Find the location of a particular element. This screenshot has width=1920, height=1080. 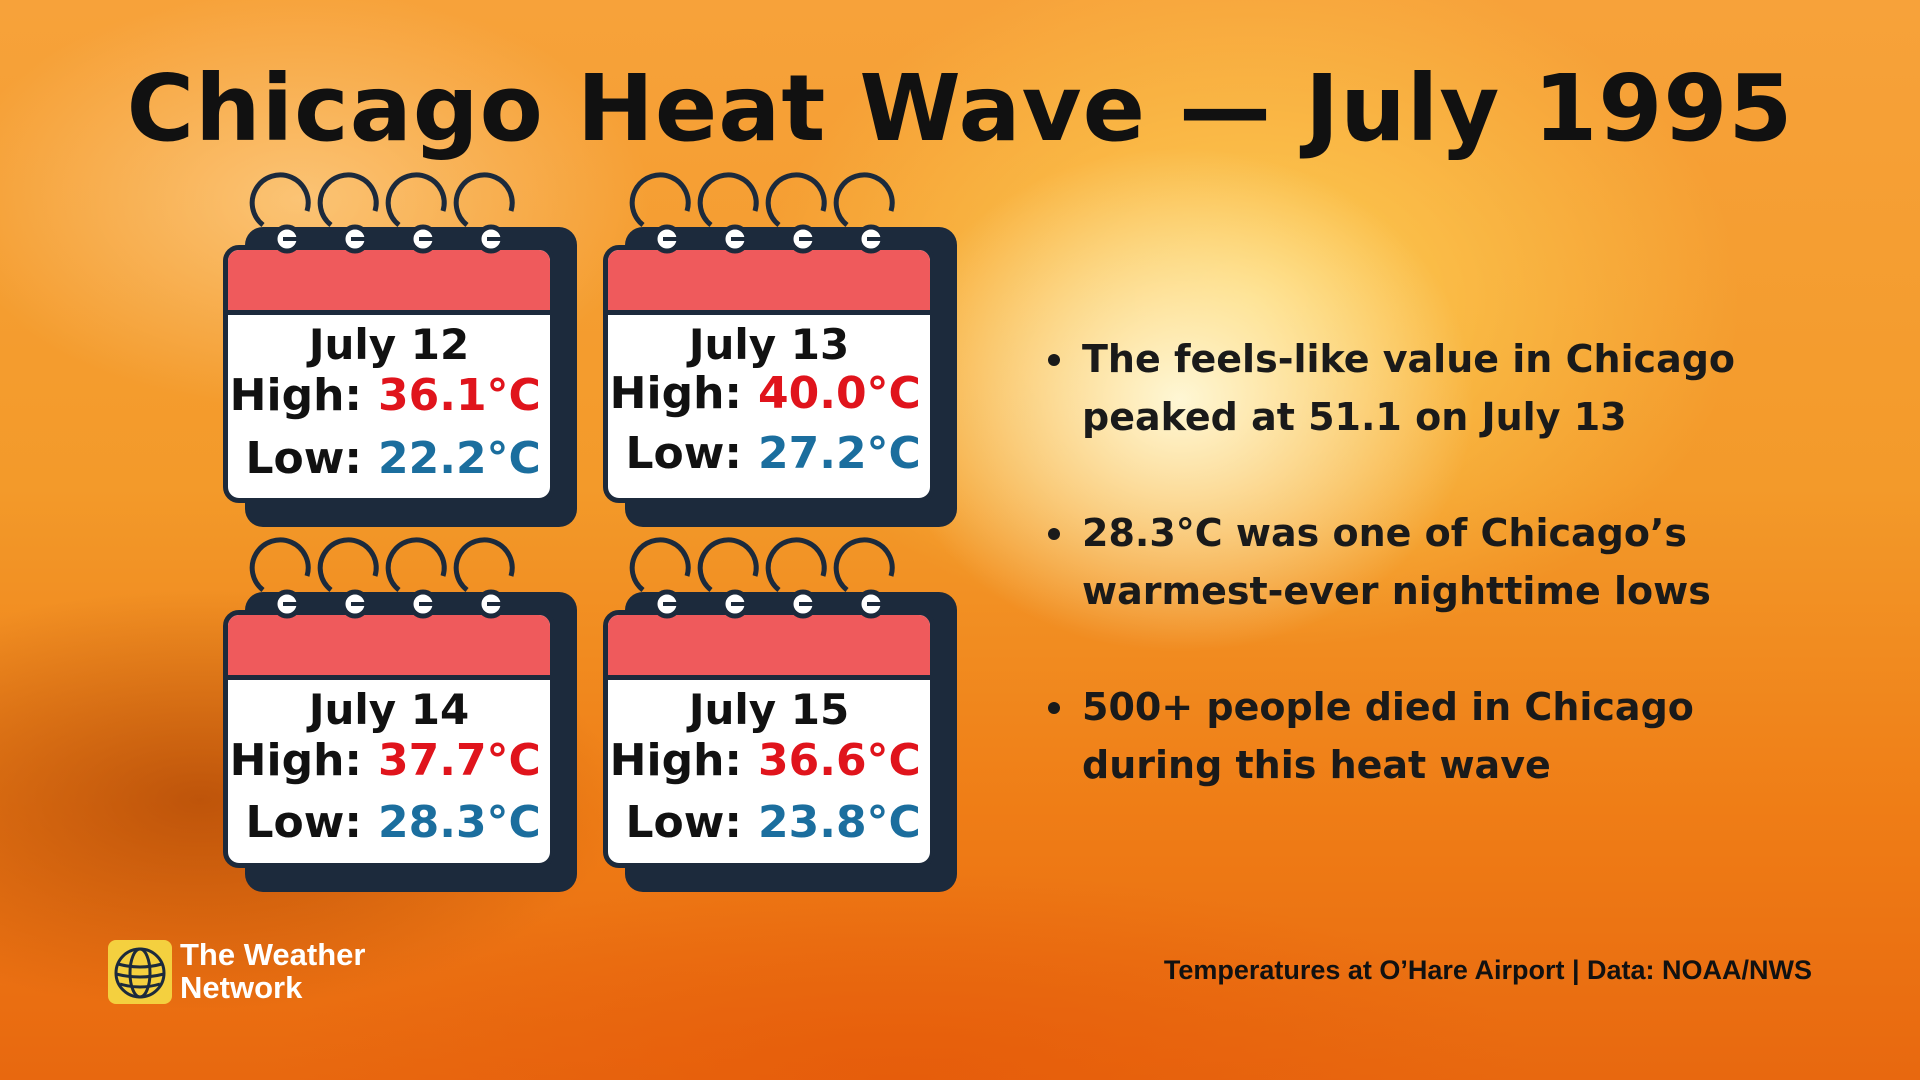

high-row: High: 36.1°C is located at coordinates (389, 395).